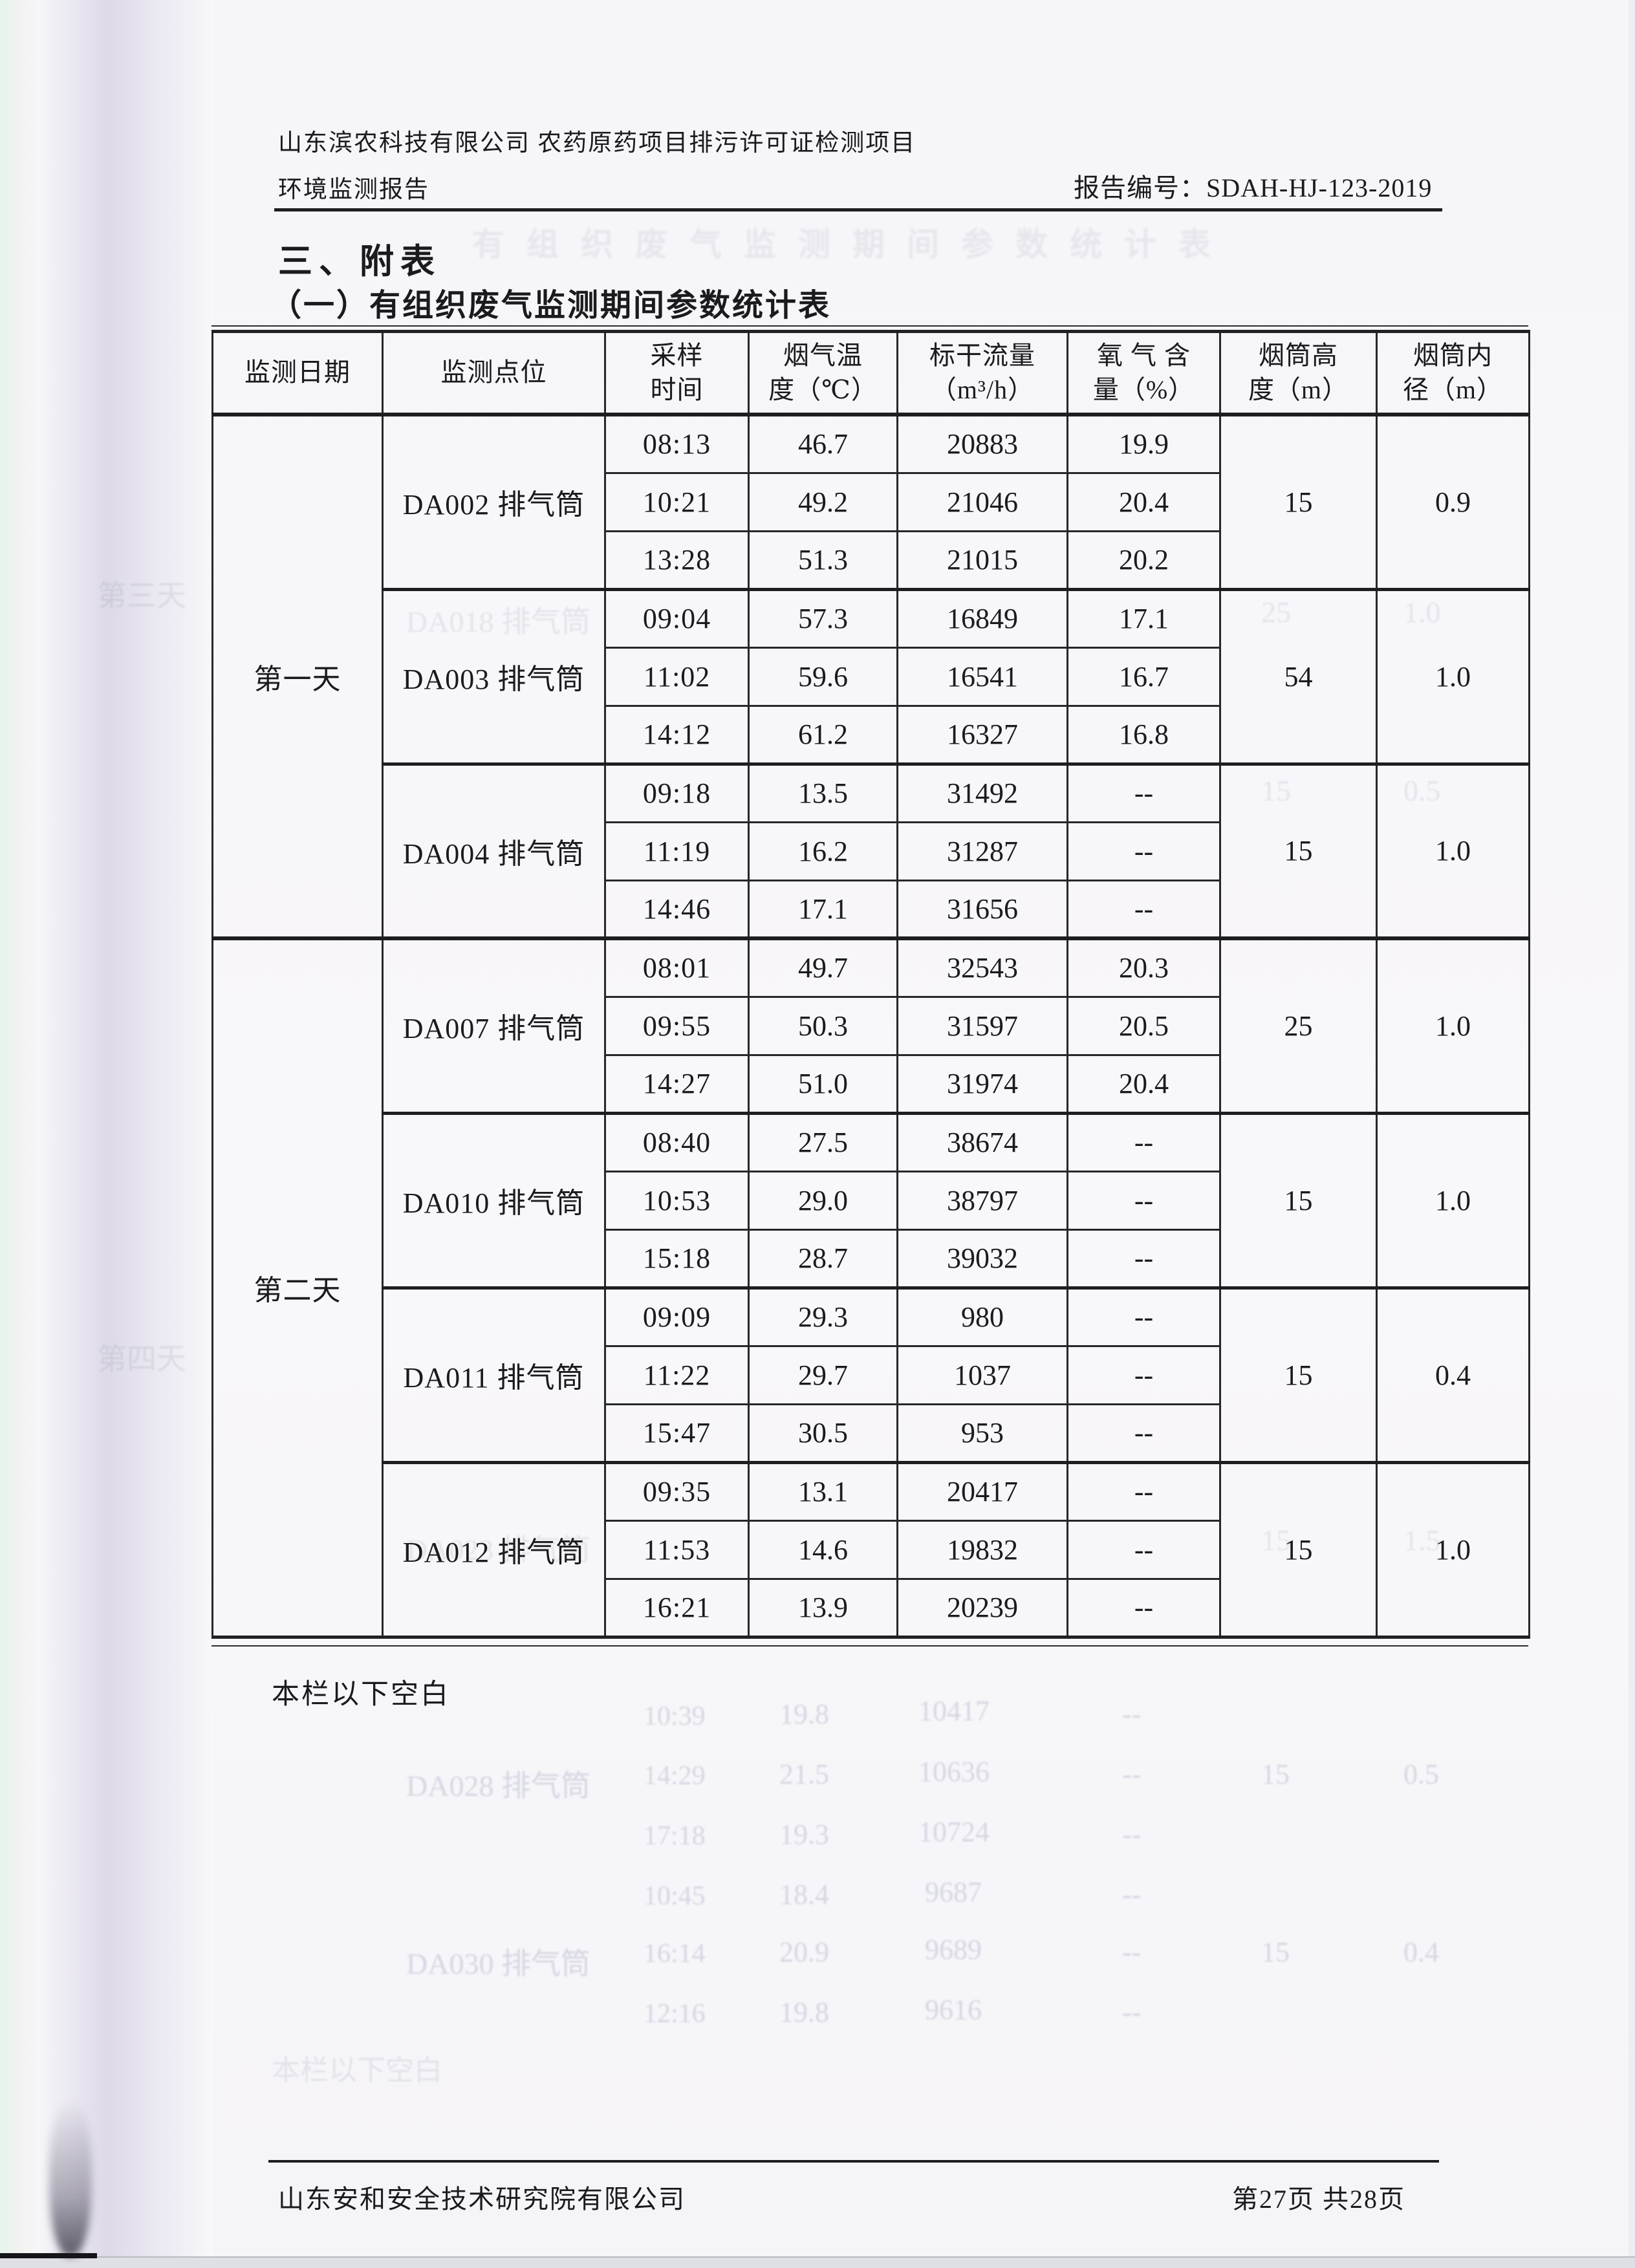 This screenshot has width=1635, height=2268. What do you see at coordinates (804, 1894) in the screenshot?
I see `ghost-text: 18.4` at bounding box center [804, 1894].